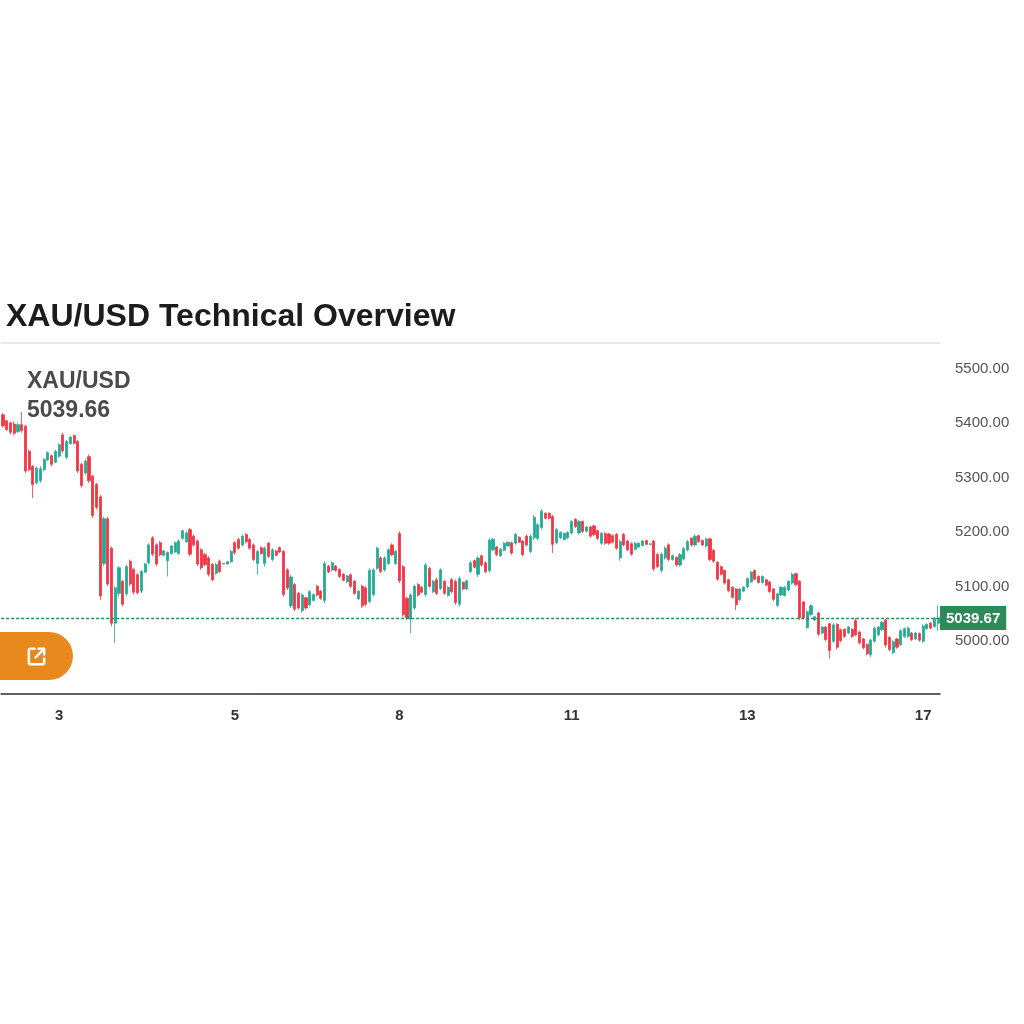 The height and width of the screenshot is (1024, 1024). What do you see at coordinates (982, 531) in the screenshot?
I see `y-tick-label: 5200.00` at bounding box center [982, 531].